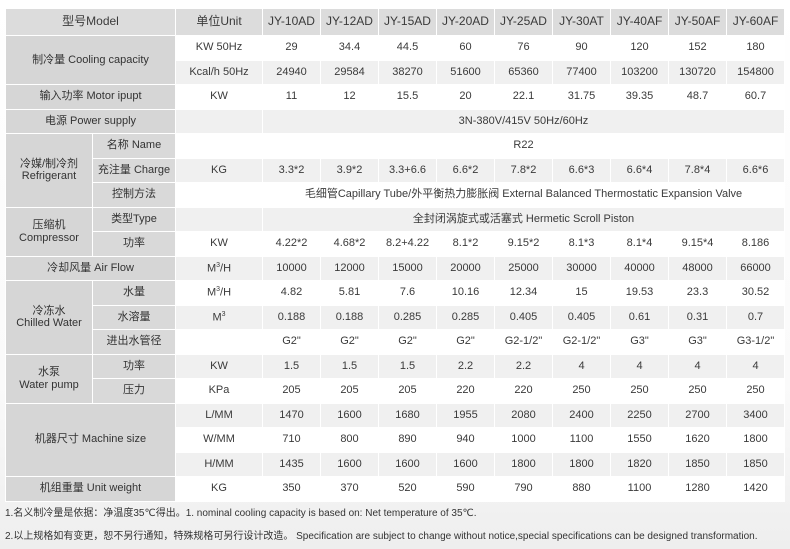  Describe the element at coordinates (90, 268) in the screenshot. I see `row-group-label: 冷却风量 Air Flow` at that location.